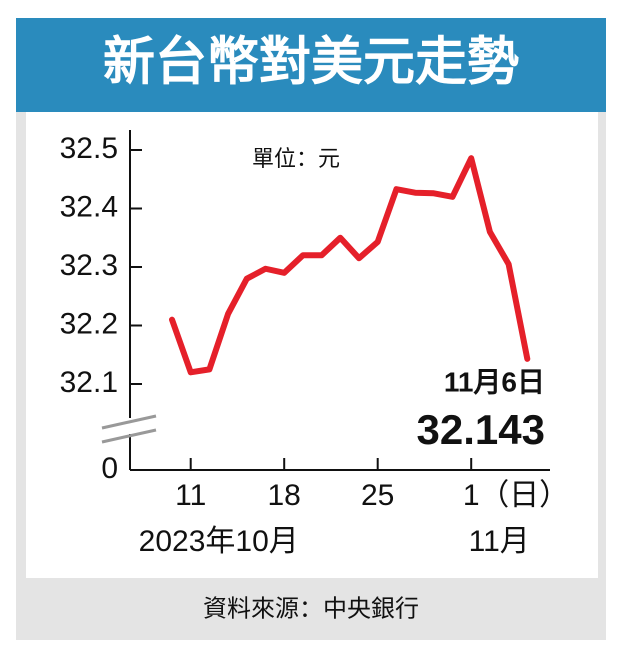 Image resolution: width=627 pixels, height=663 pixels. I want to click on y-tick-label: 32.5, so click(89, 148).